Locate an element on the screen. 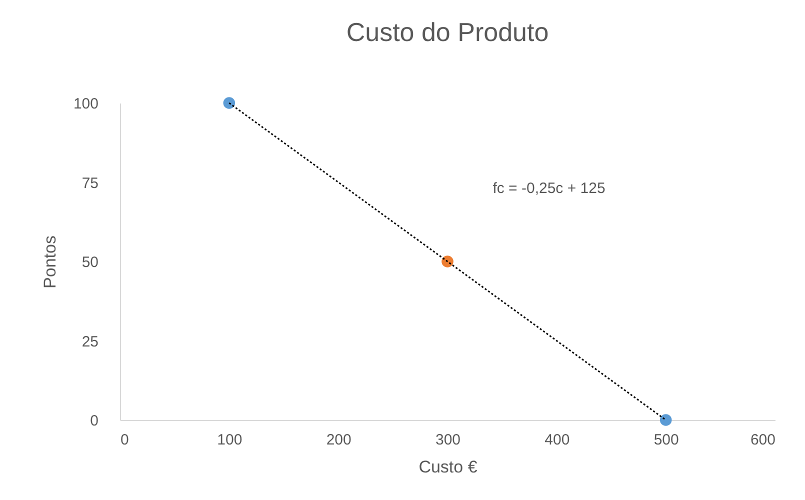  y-tick-label: 50 is located at coordinates (90, 262).